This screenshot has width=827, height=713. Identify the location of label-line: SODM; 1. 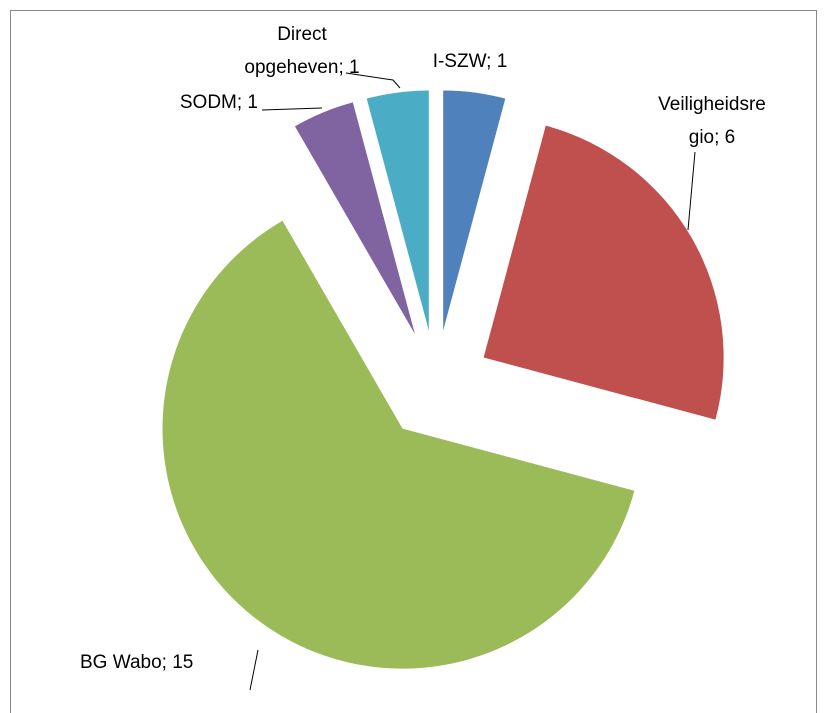
(219, 102).